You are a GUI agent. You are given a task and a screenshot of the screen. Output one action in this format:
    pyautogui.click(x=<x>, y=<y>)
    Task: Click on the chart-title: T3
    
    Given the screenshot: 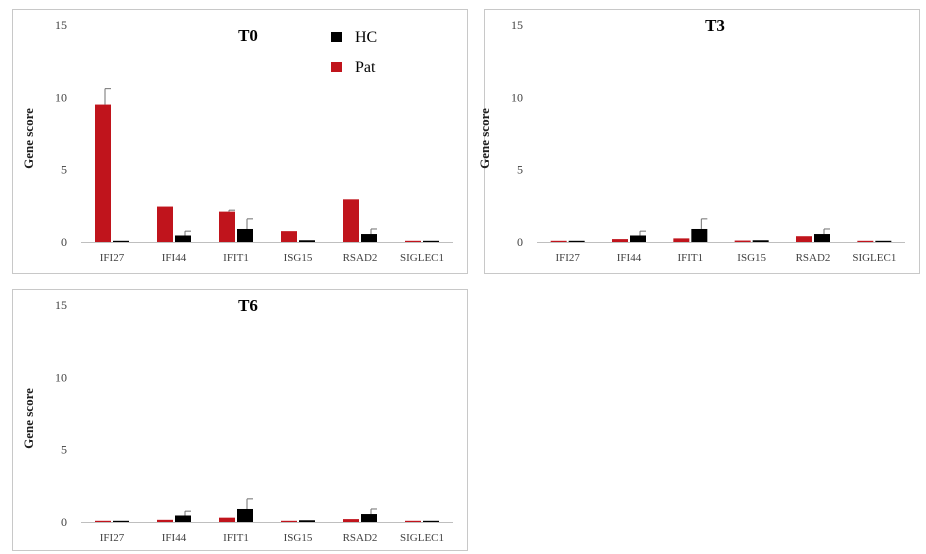 What is the action you would take?
    pyautogui.click(x=715, y=25)
    